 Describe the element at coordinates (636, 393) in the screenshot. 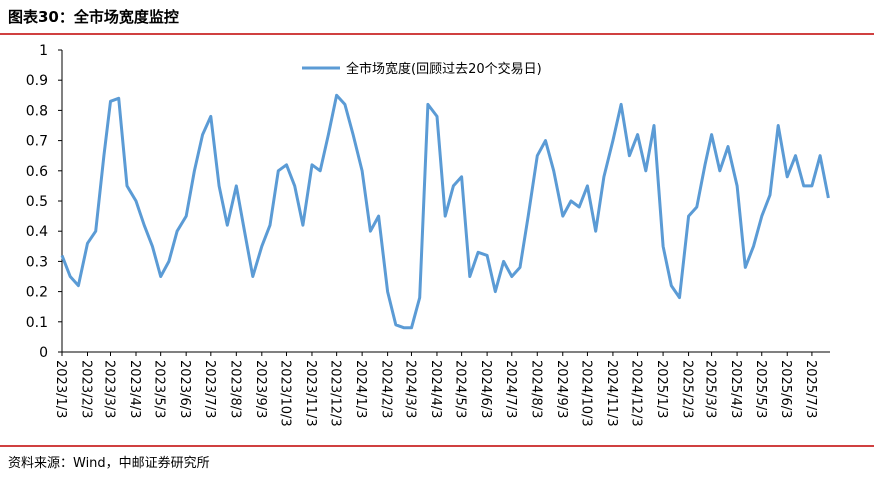

I see `x-tick-label: 2024/12/3` at that location.